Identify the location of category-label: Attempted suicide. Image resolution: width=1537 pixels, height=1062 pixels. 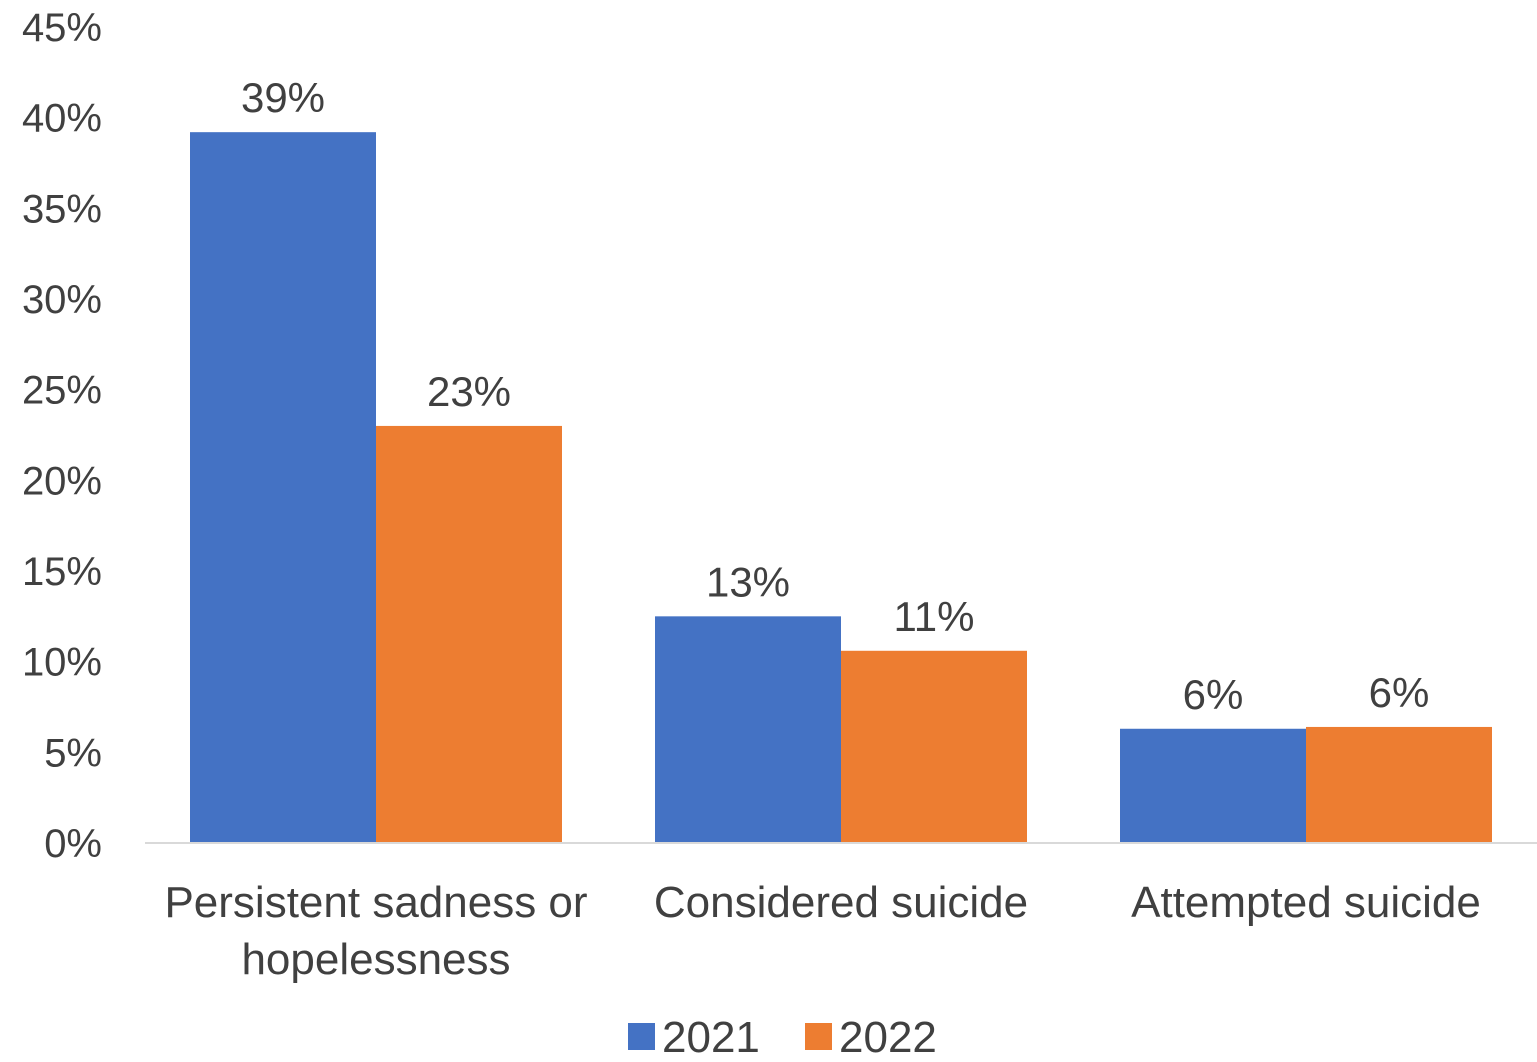
(1306, 902).